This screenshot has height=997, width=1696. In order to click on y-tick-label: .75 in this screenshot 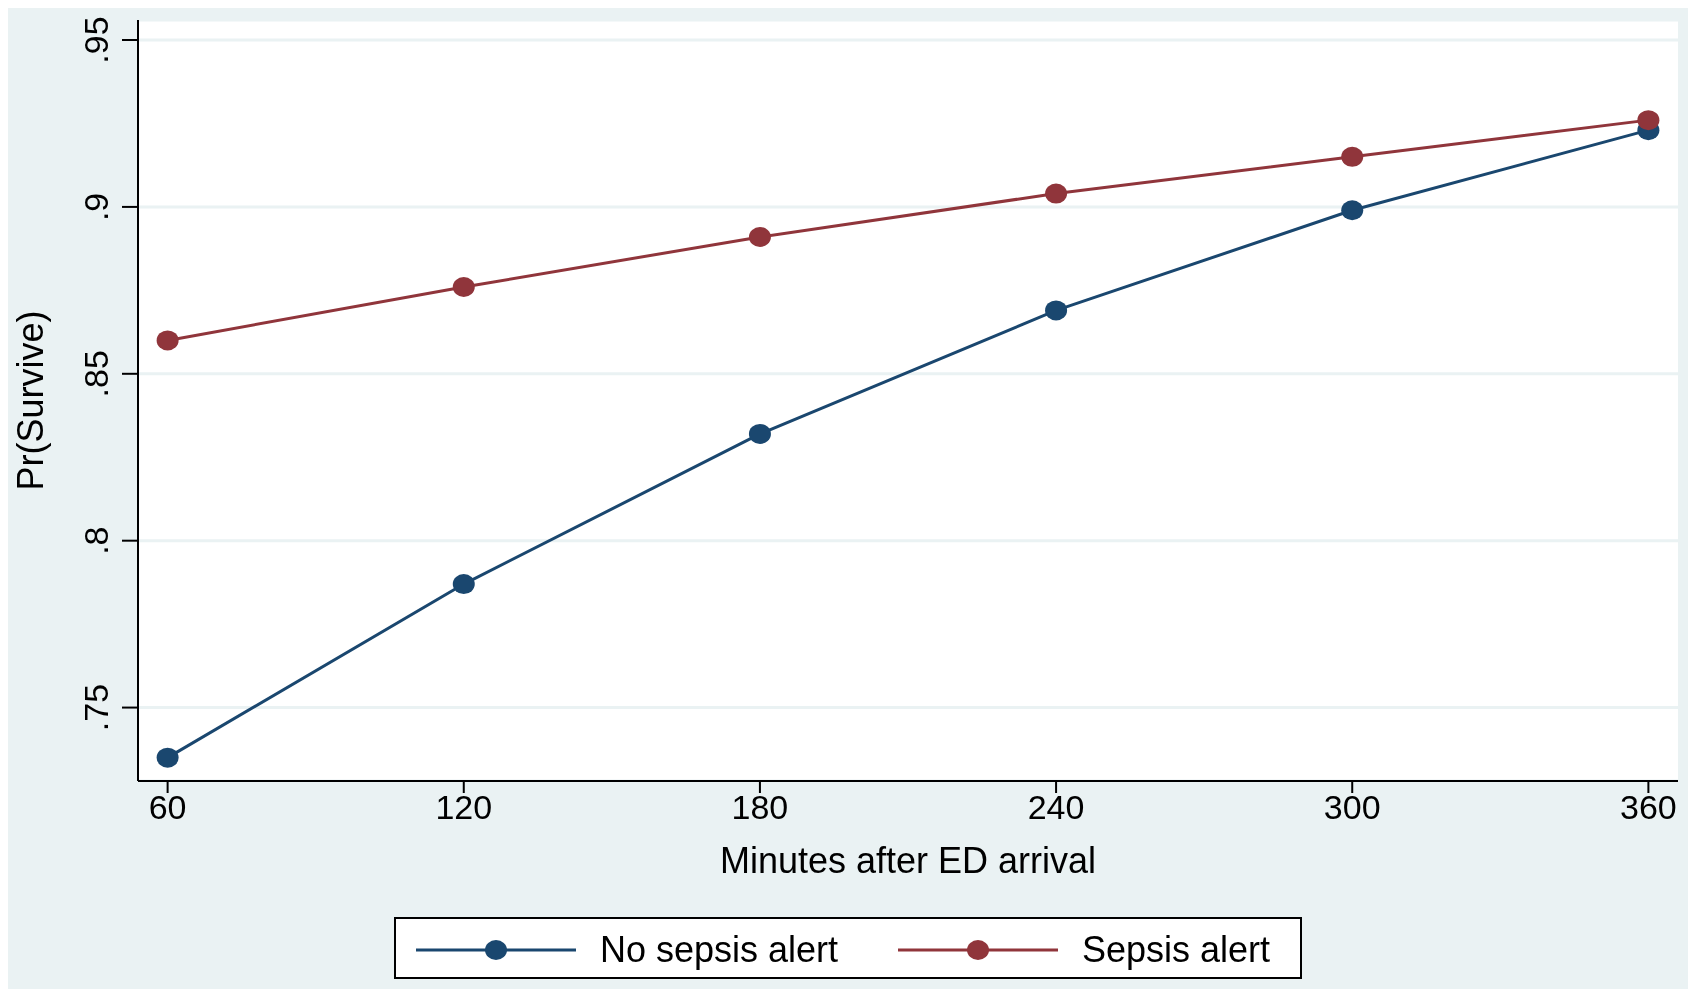, I will do `click(96, 707)`.